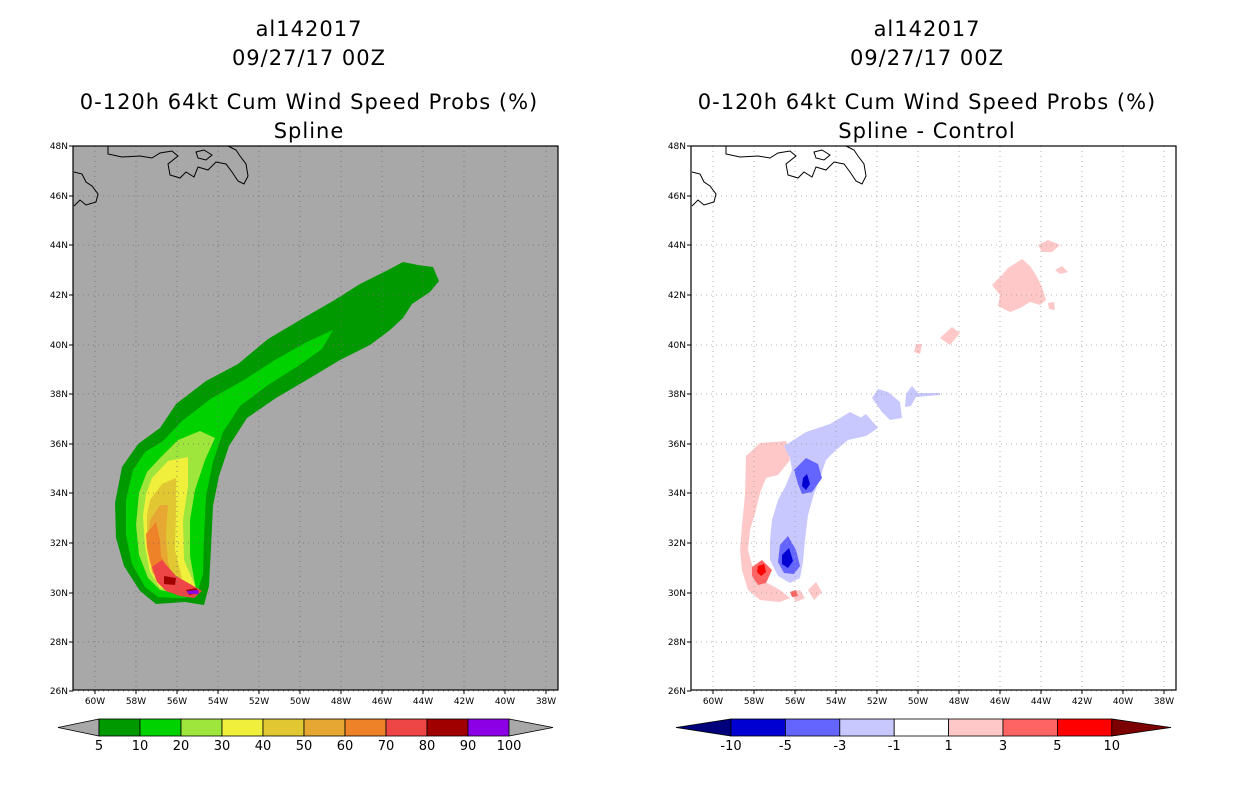 Image resolution: width=1236 pixels, height=800 pixels. I want to click on colorbar-label: 90, so click(468, 746).